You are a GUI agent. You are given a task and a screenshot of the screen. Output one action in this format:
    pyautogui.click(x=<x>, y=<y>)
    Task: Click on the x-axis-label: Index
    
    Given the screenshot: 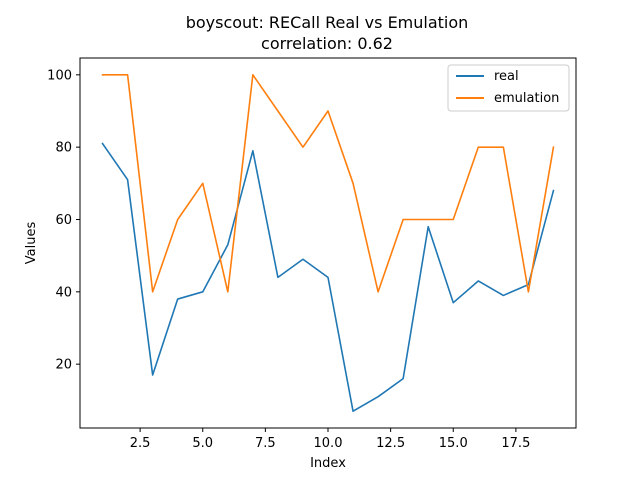 What is the action you would take?
    pyautogui.click(x=328, y=463)
    